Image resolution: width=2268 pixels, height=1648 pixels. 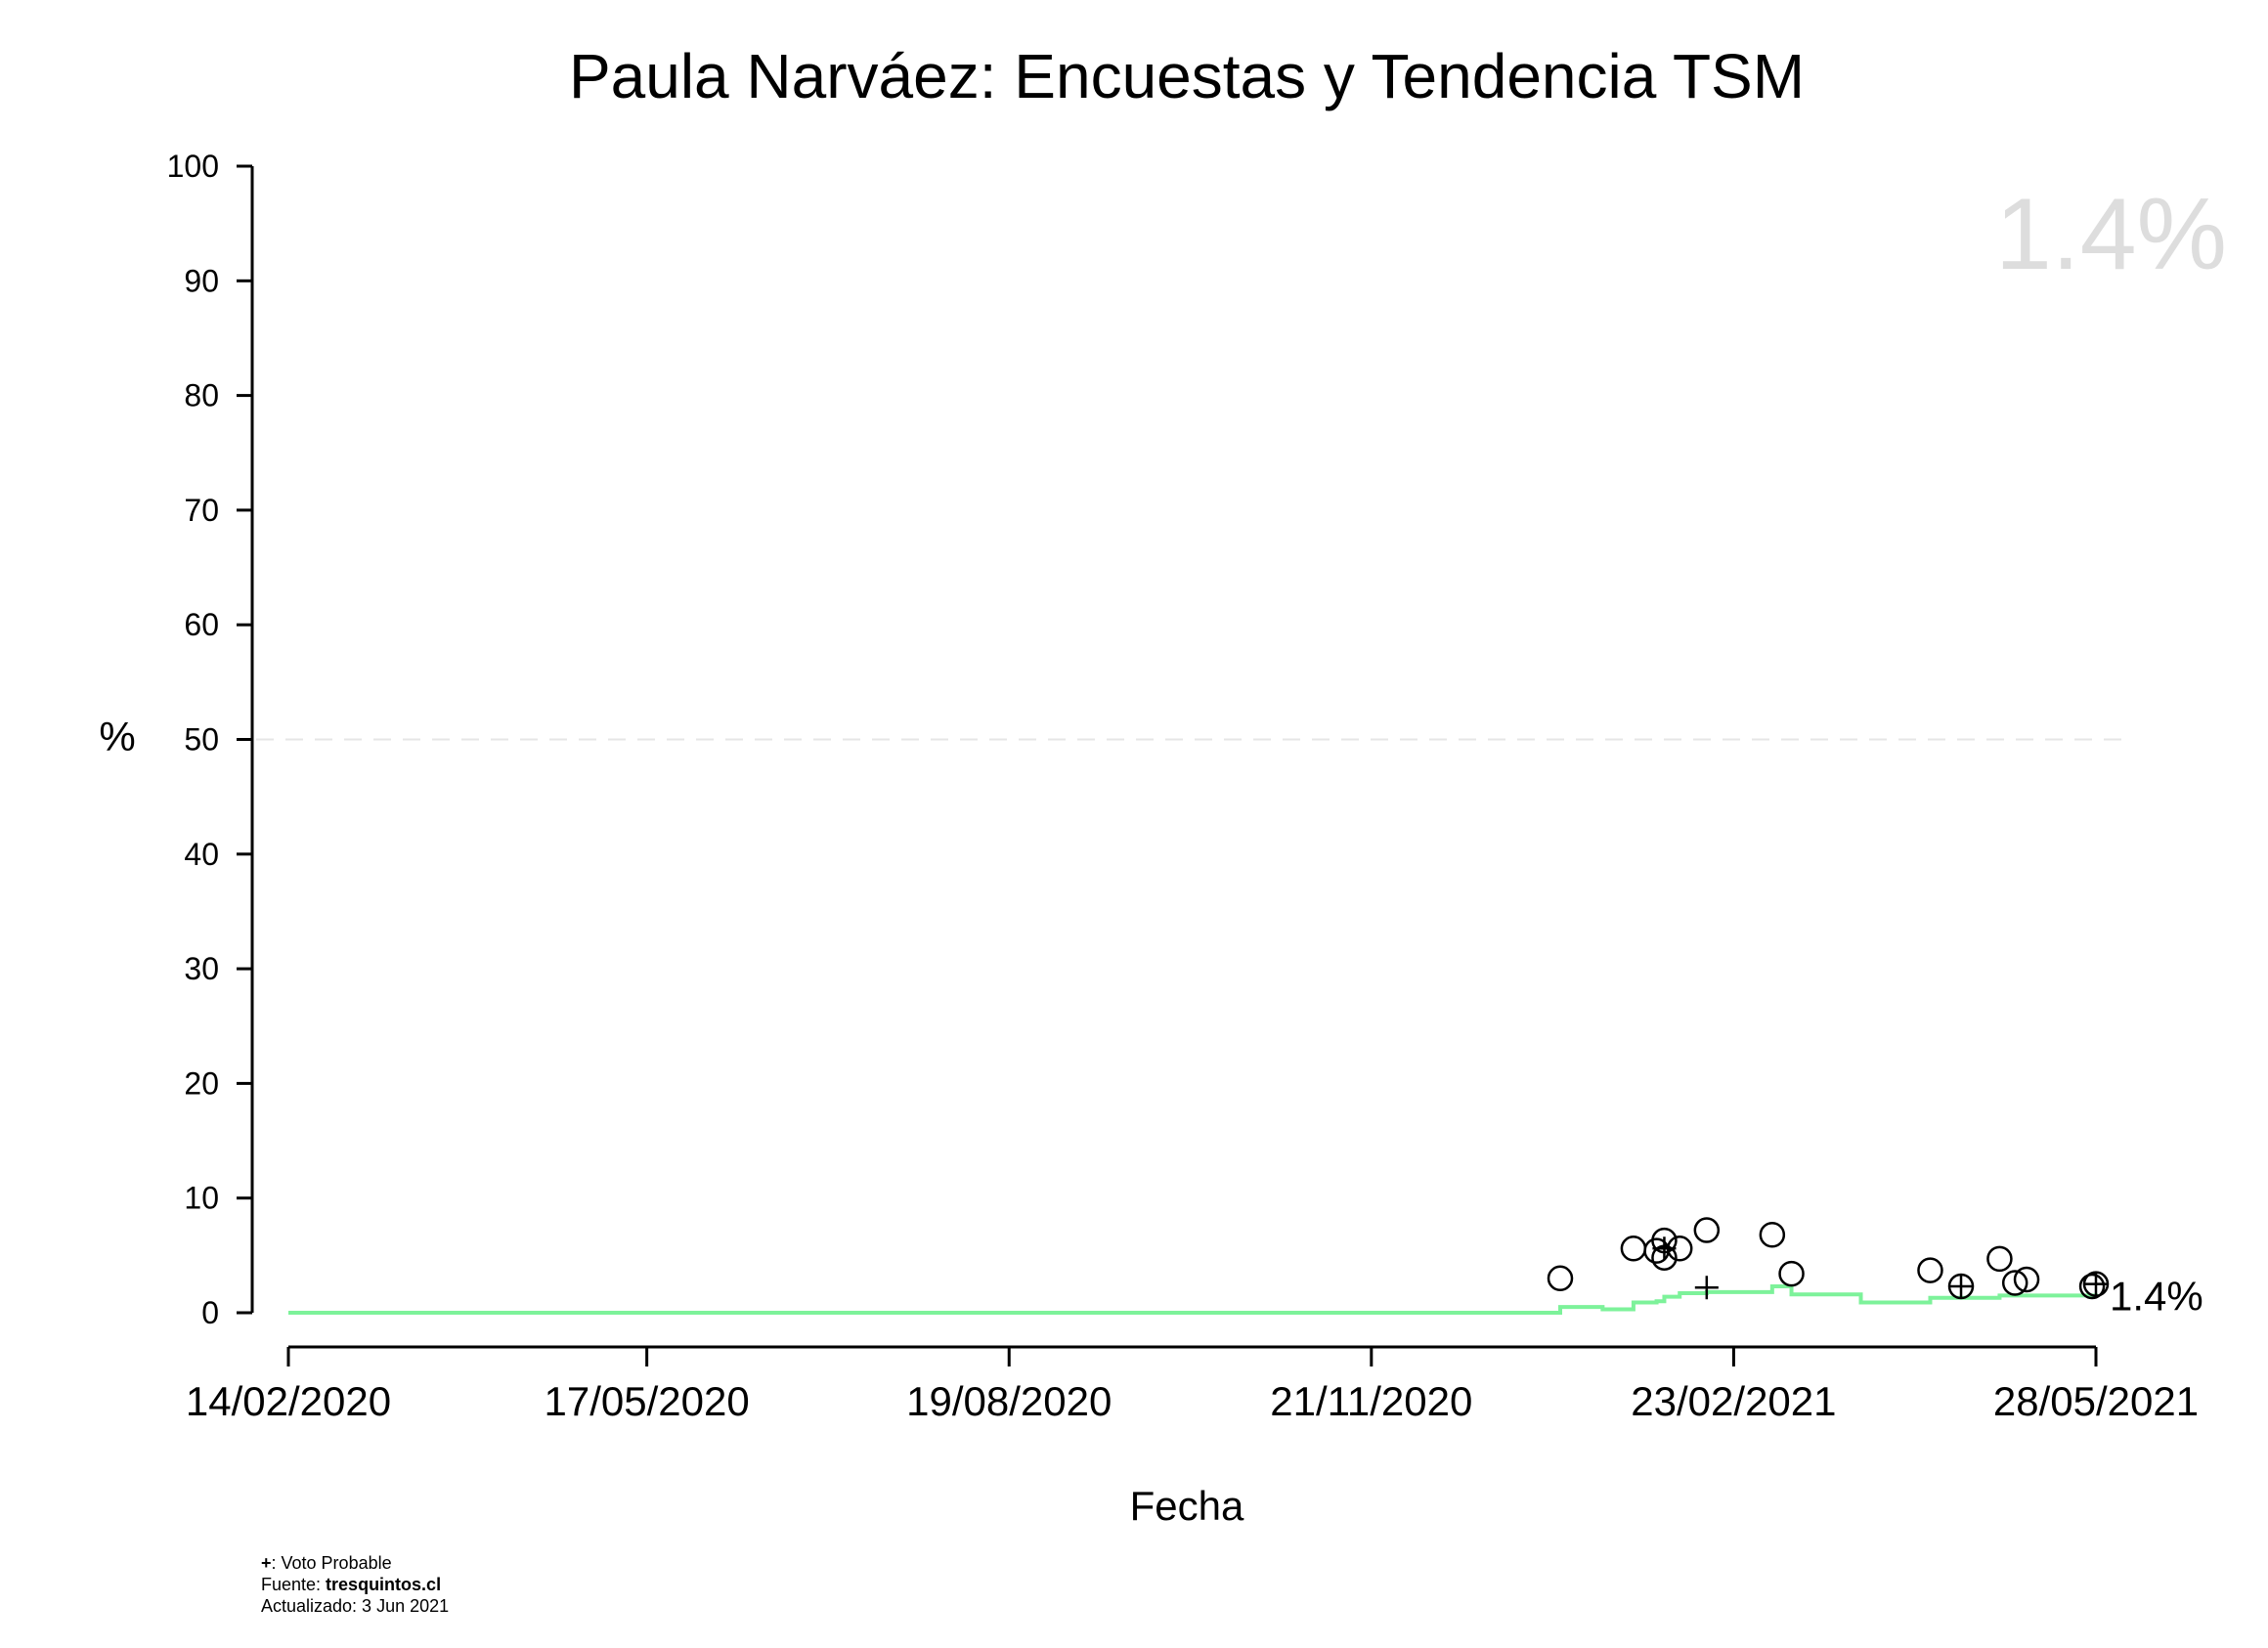 What do you see at coordinates (1733, 1401) in the screenshot?
I see `x-tick-label: 23/02/2021` at bounding box center [1733, 1401].